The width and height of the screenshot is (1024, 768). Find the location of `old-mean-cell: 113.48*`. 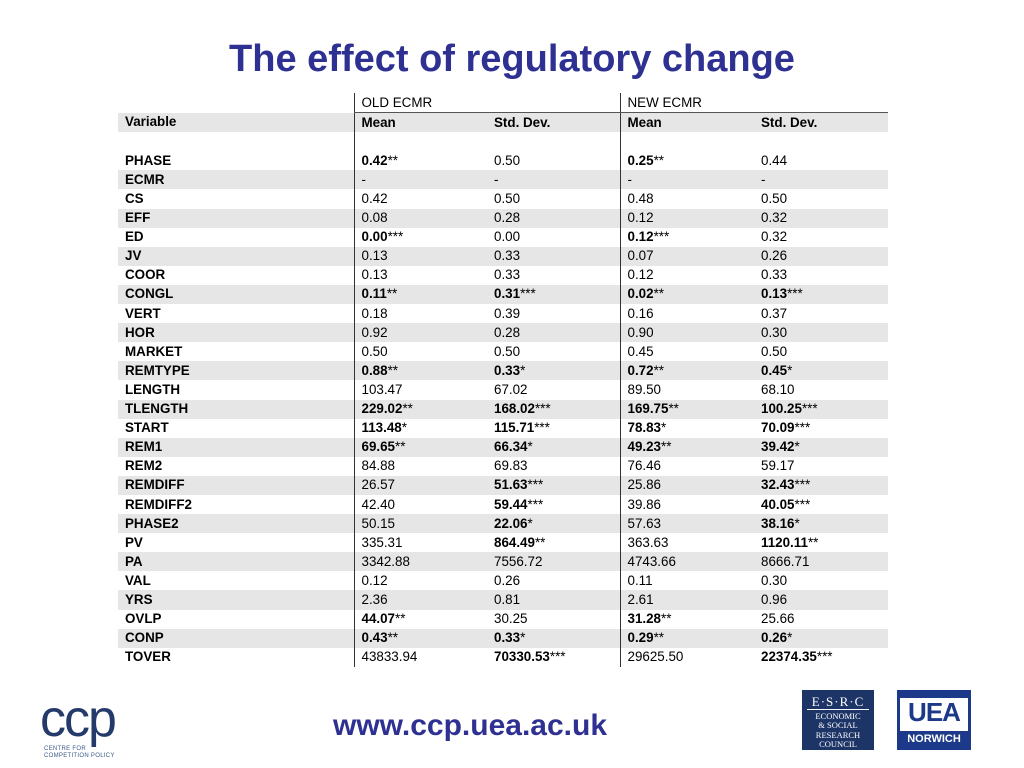

old-mean-cell: 113.48* is located at coordinates (420, 428).